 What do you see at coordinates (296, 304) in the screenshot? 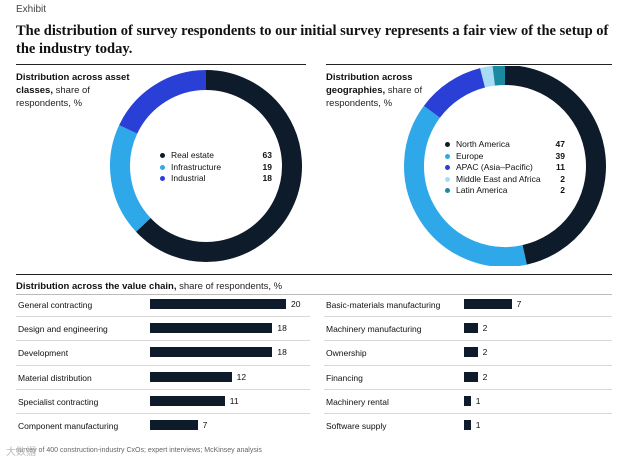
I see `bar-value-general-contracting: 20` at bounding box center [296, 304].